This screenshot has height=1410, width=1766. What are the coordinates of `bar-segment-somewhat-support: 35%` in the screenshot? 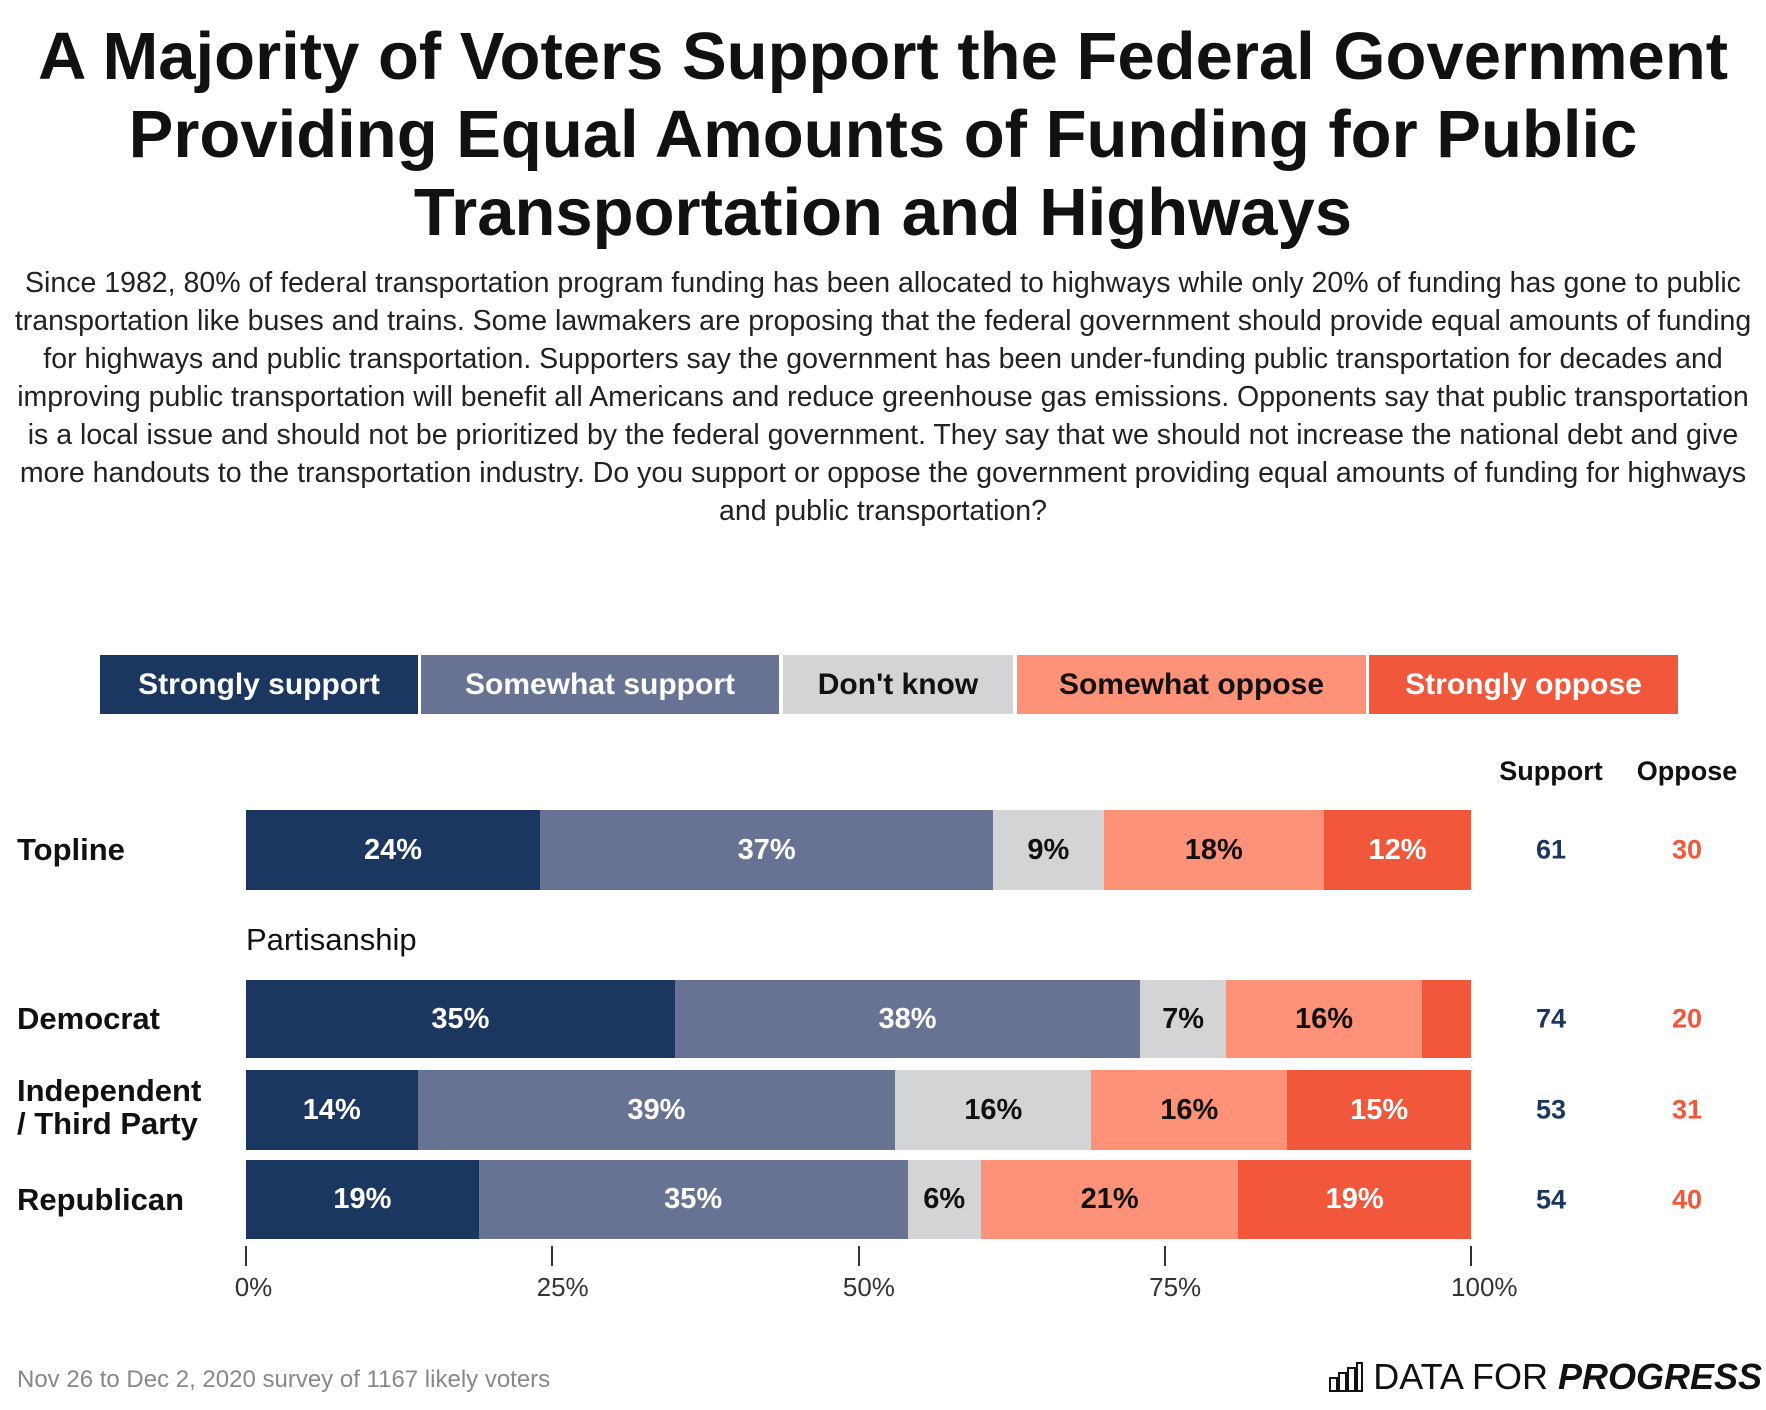 It's located at (693, 1199).